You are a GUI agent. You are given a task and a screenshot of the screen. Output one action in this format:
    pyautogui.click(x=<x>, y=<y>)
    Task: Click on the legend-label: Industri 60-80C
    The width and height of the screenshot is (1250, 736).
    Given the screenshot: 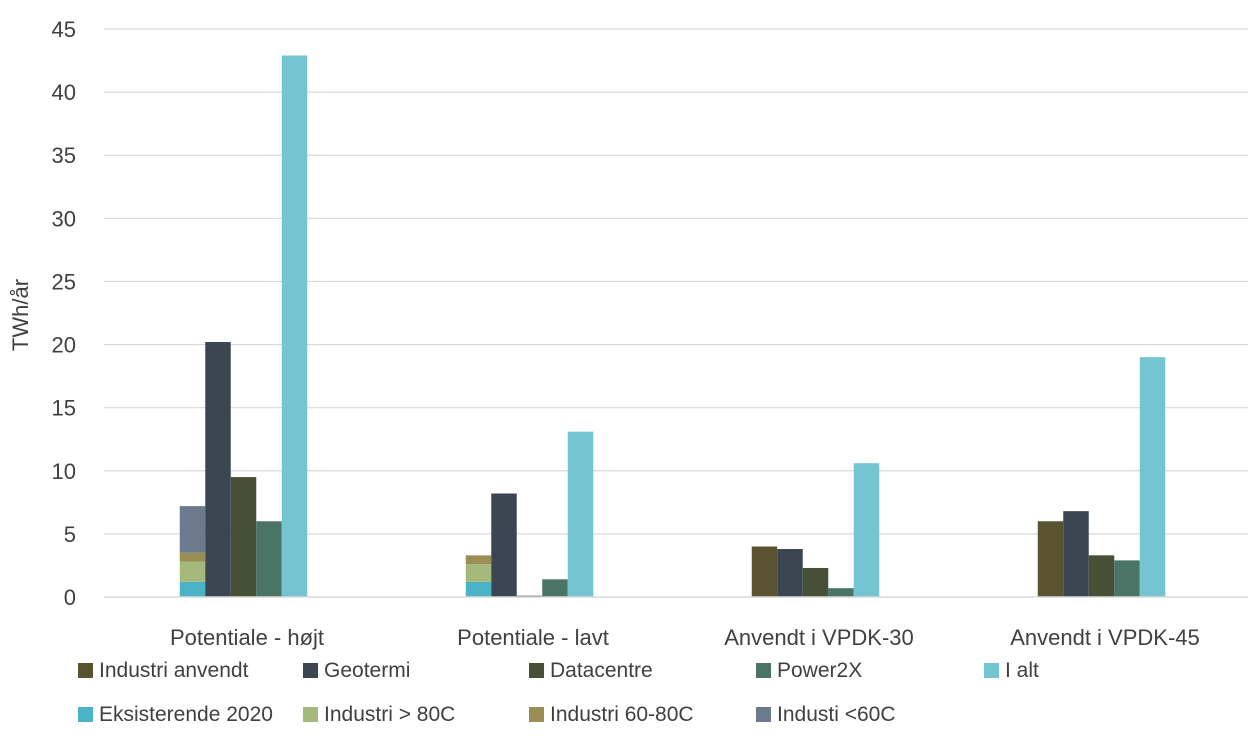 What is the action you would take?
    pyautogui.click(x=622, y=714)
    